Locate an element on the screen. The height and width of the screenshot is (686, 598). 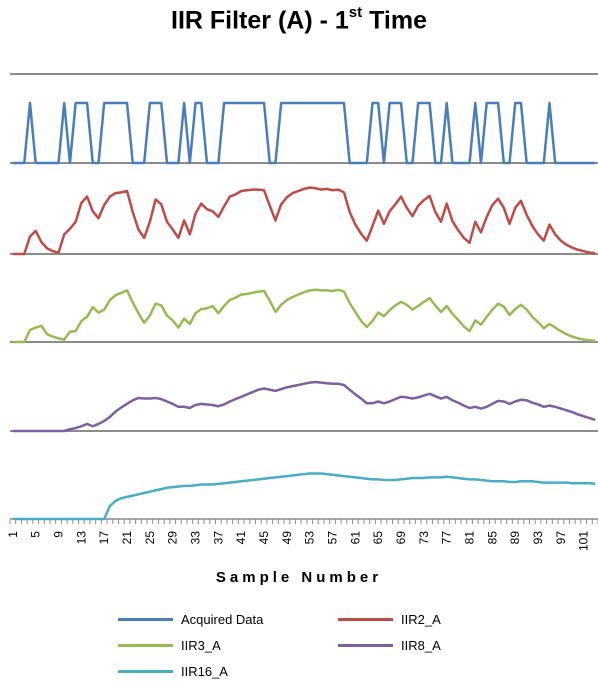
x-tick-label: 5 is located at coordinates (36, 534).